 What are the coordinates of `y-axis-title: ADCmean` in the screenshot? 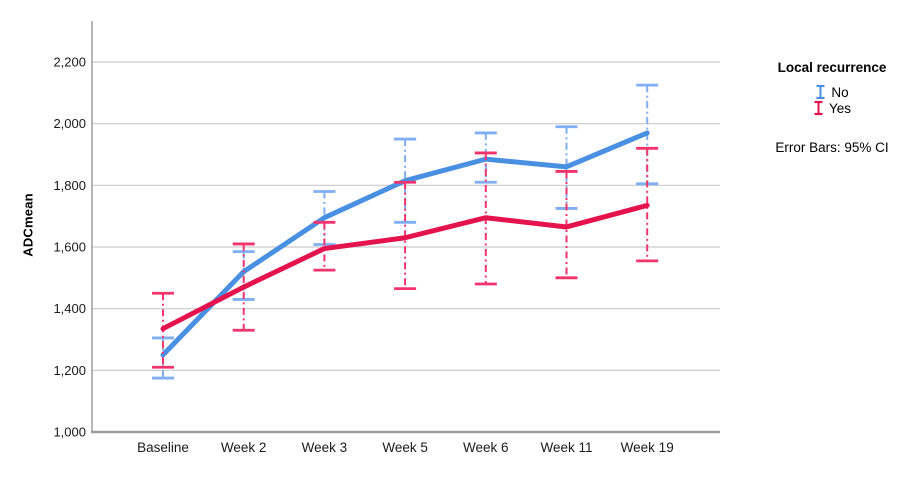 It's located at (28, 225).